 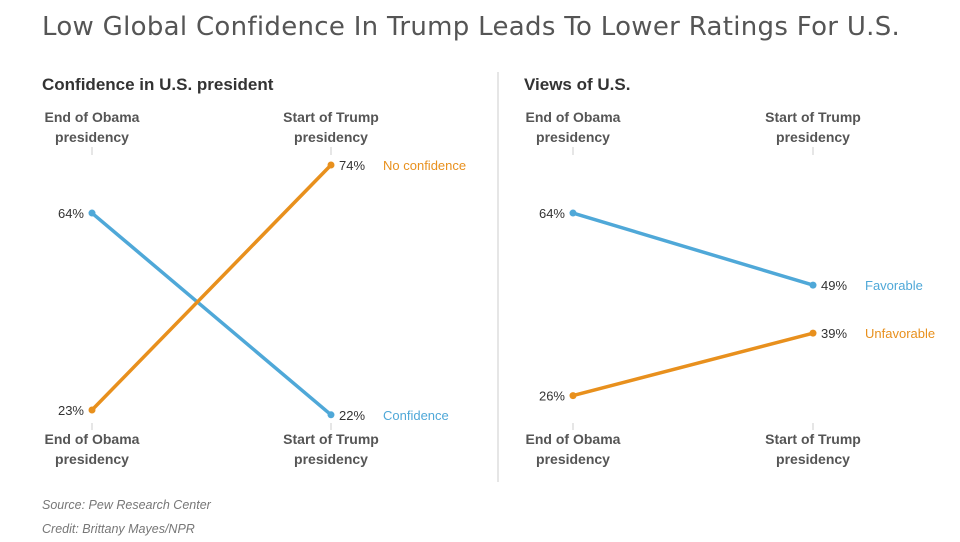 What do you see at coordinates (416, 415) in the screenshot?
I see `series-label: Confidence` at bounding box center [416, 415].